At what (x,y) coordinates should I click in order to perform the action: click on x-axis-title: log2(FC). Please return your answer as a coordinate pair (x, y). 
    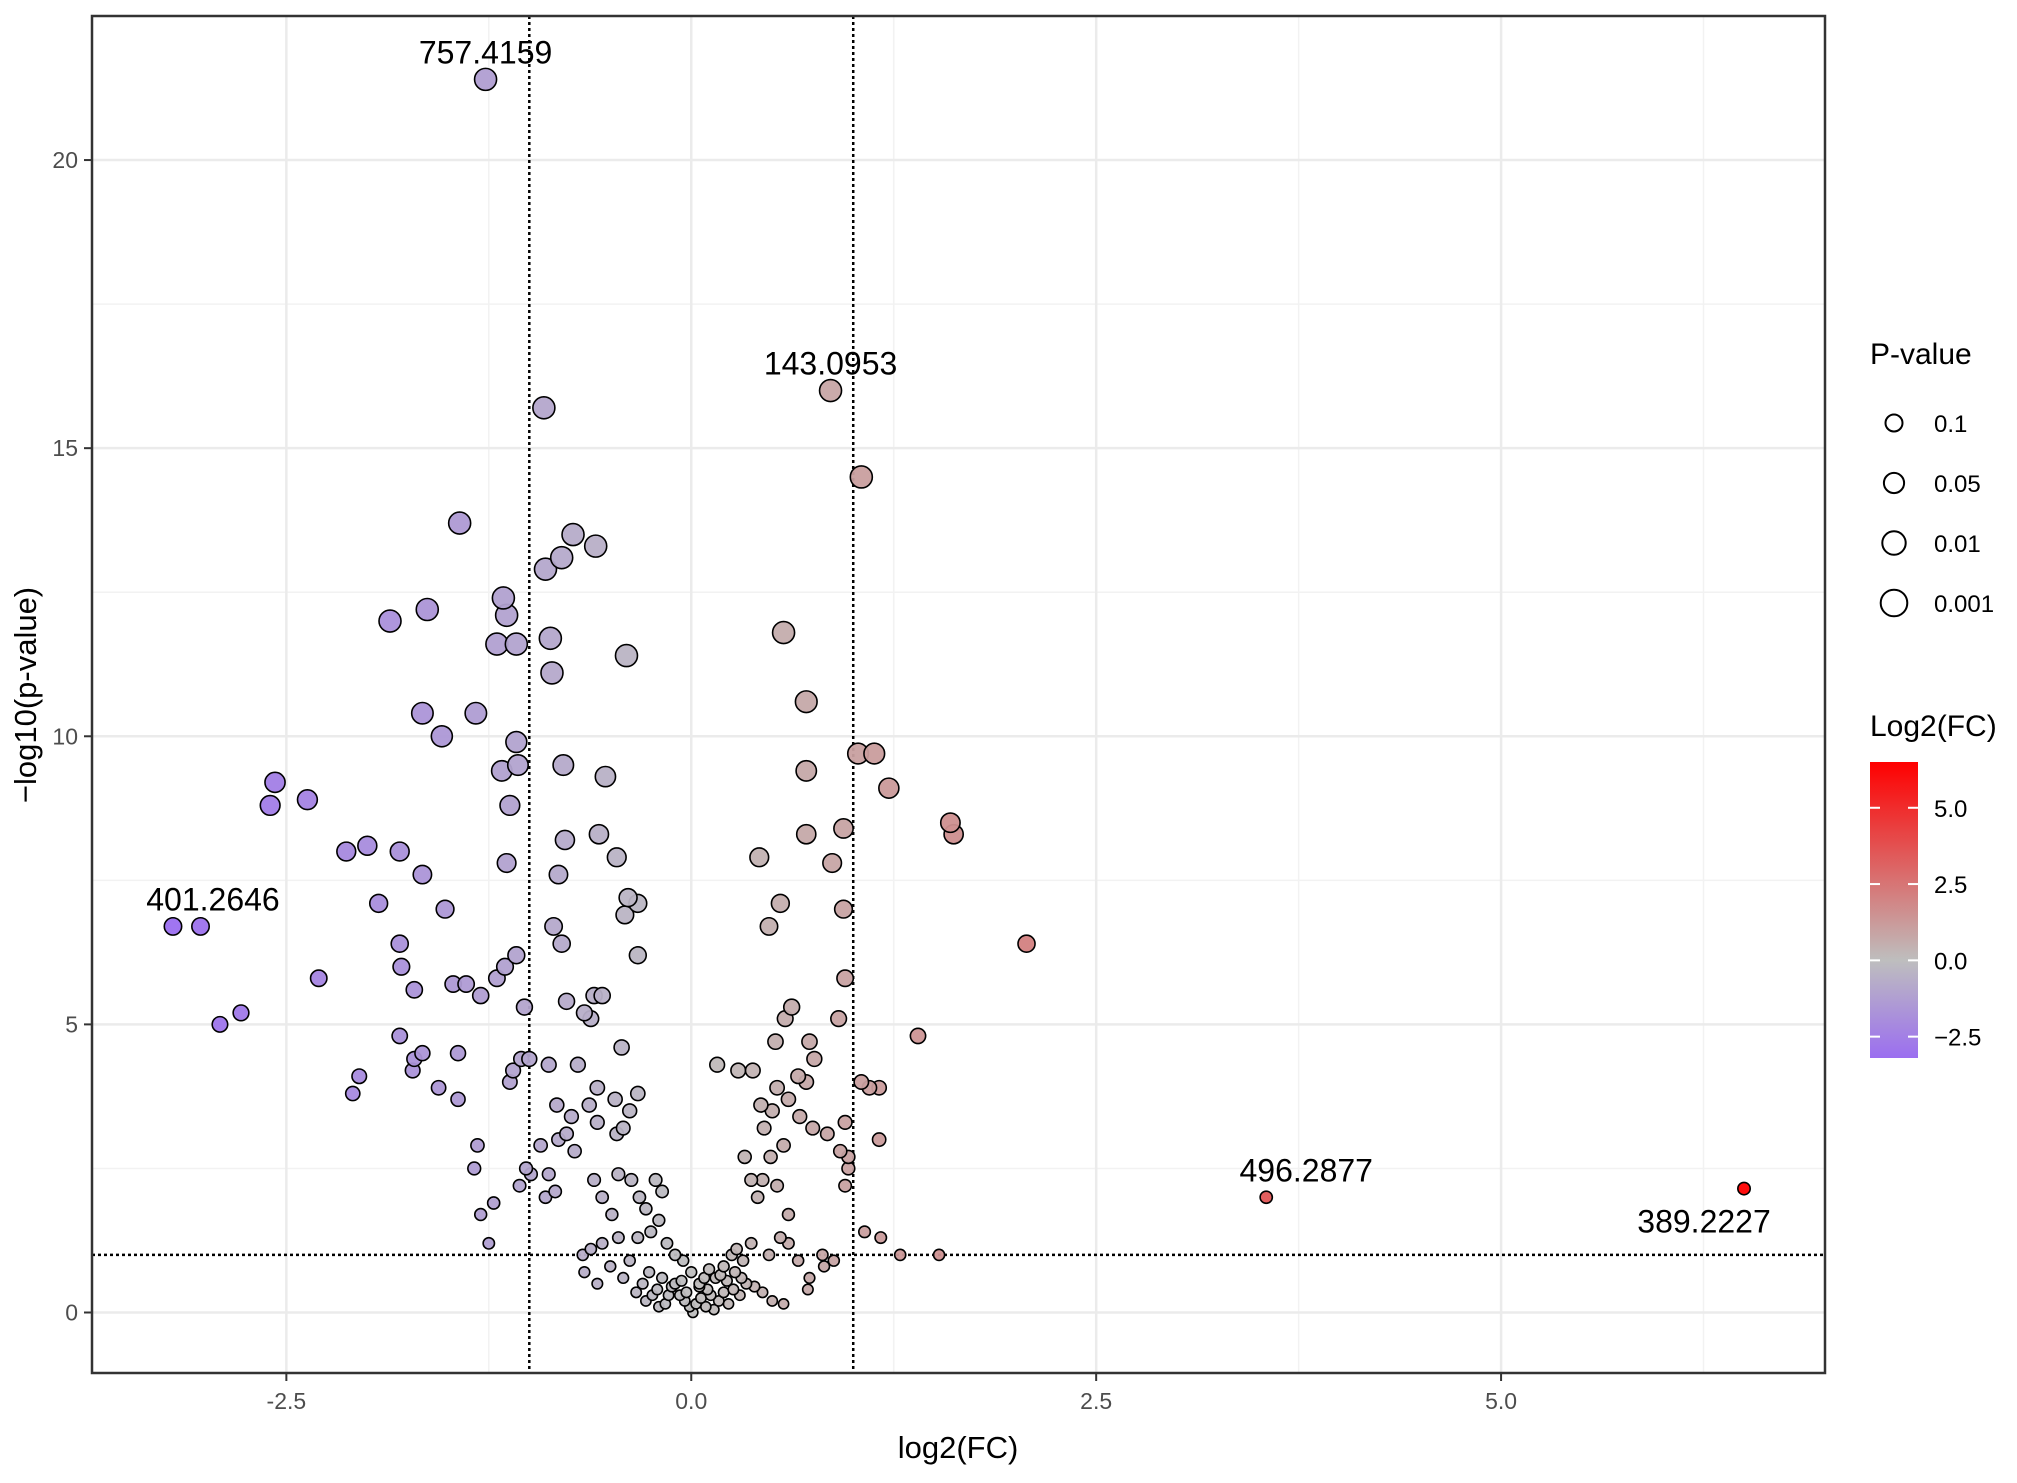
    Looking at the image, I should click on (958, 1447).